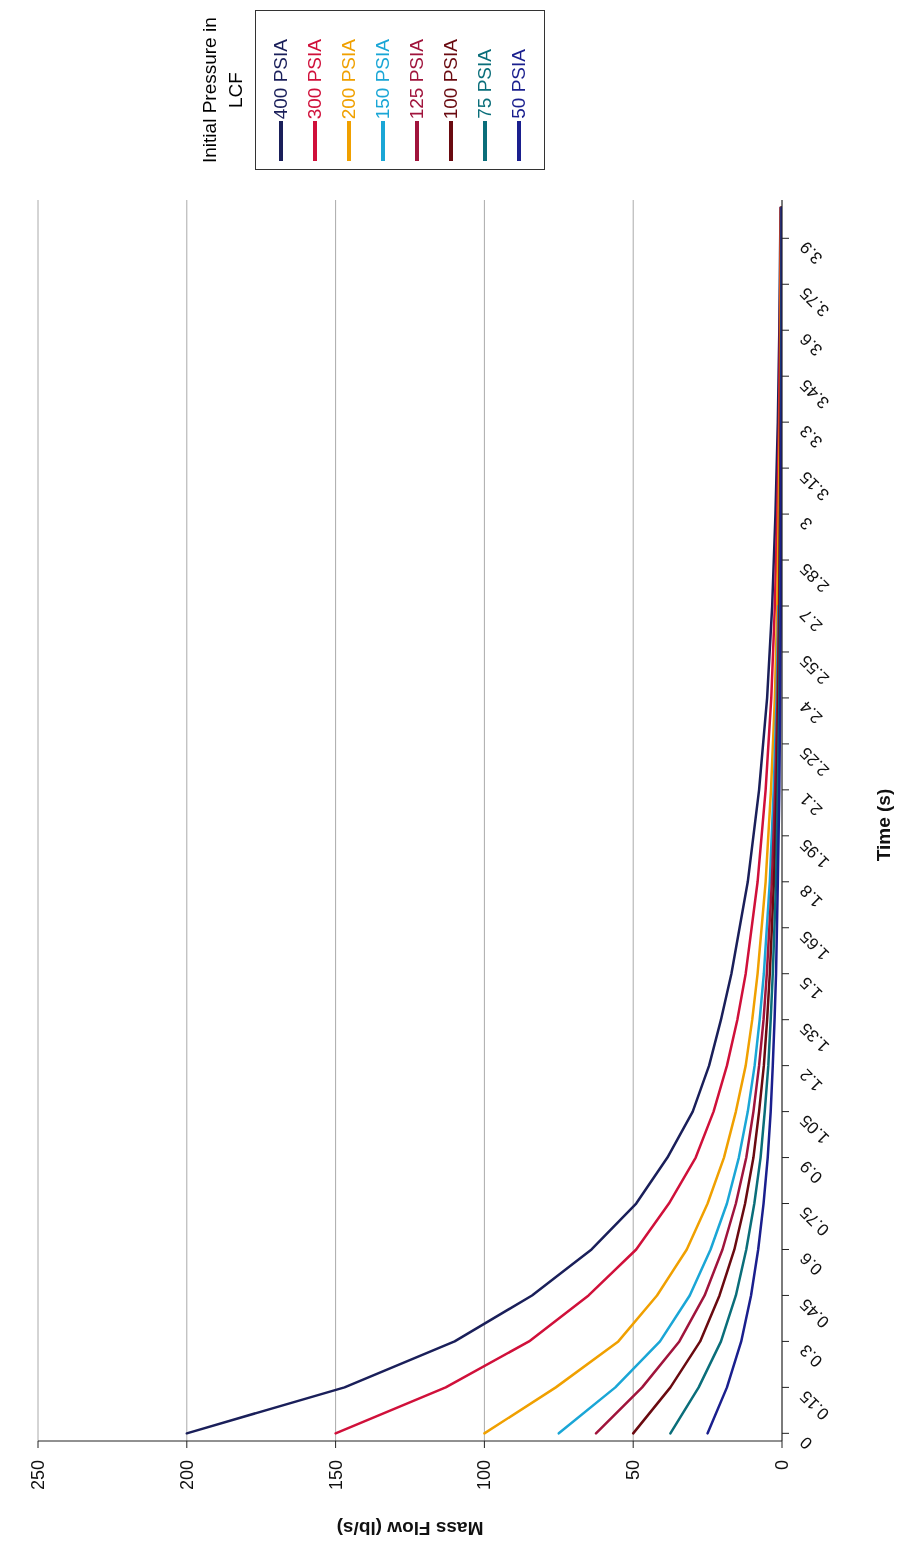 This screenshot has height=1552, width=905. Describe the element at coordinates (417, 78) in the screenshot. I see `text: 125 PSIA` at that location.